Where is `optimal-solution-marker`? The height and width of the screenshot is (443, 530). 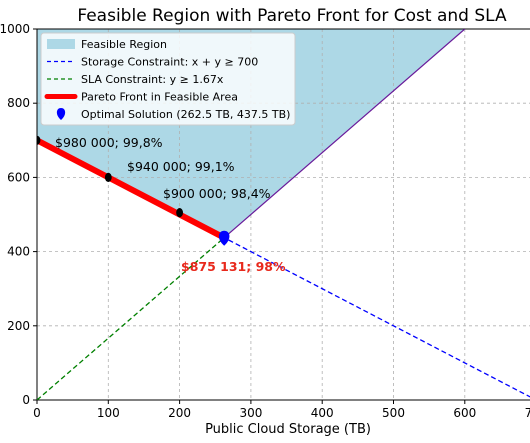 optimal-solution-marker is located at coordinates (224, 238).